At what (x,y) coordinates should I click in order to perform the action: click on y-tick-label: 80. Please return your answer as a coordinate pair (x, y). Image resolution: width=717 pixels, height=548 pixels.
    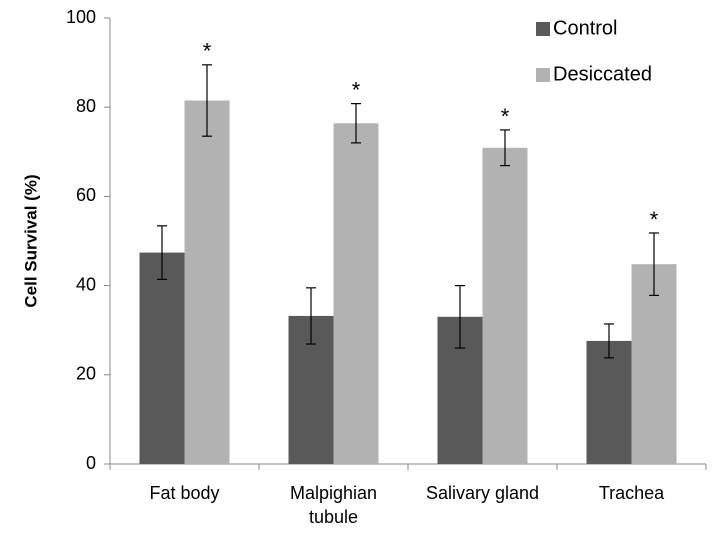
    Looking at the image, I should click on (86, 106).